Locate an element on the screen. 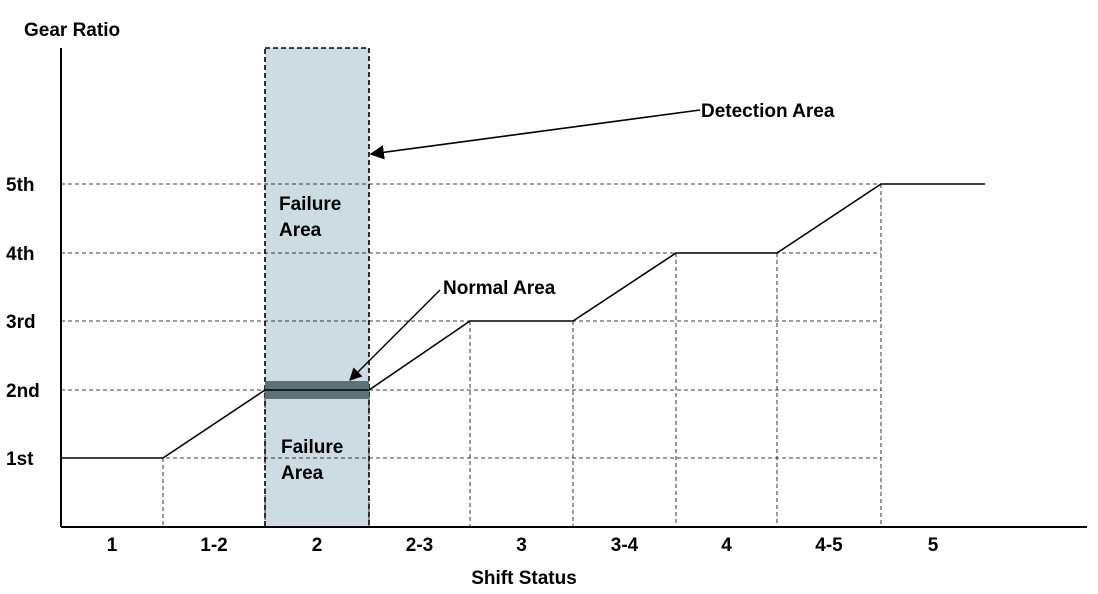  detection-area-box is located at coordinates (317, 287).